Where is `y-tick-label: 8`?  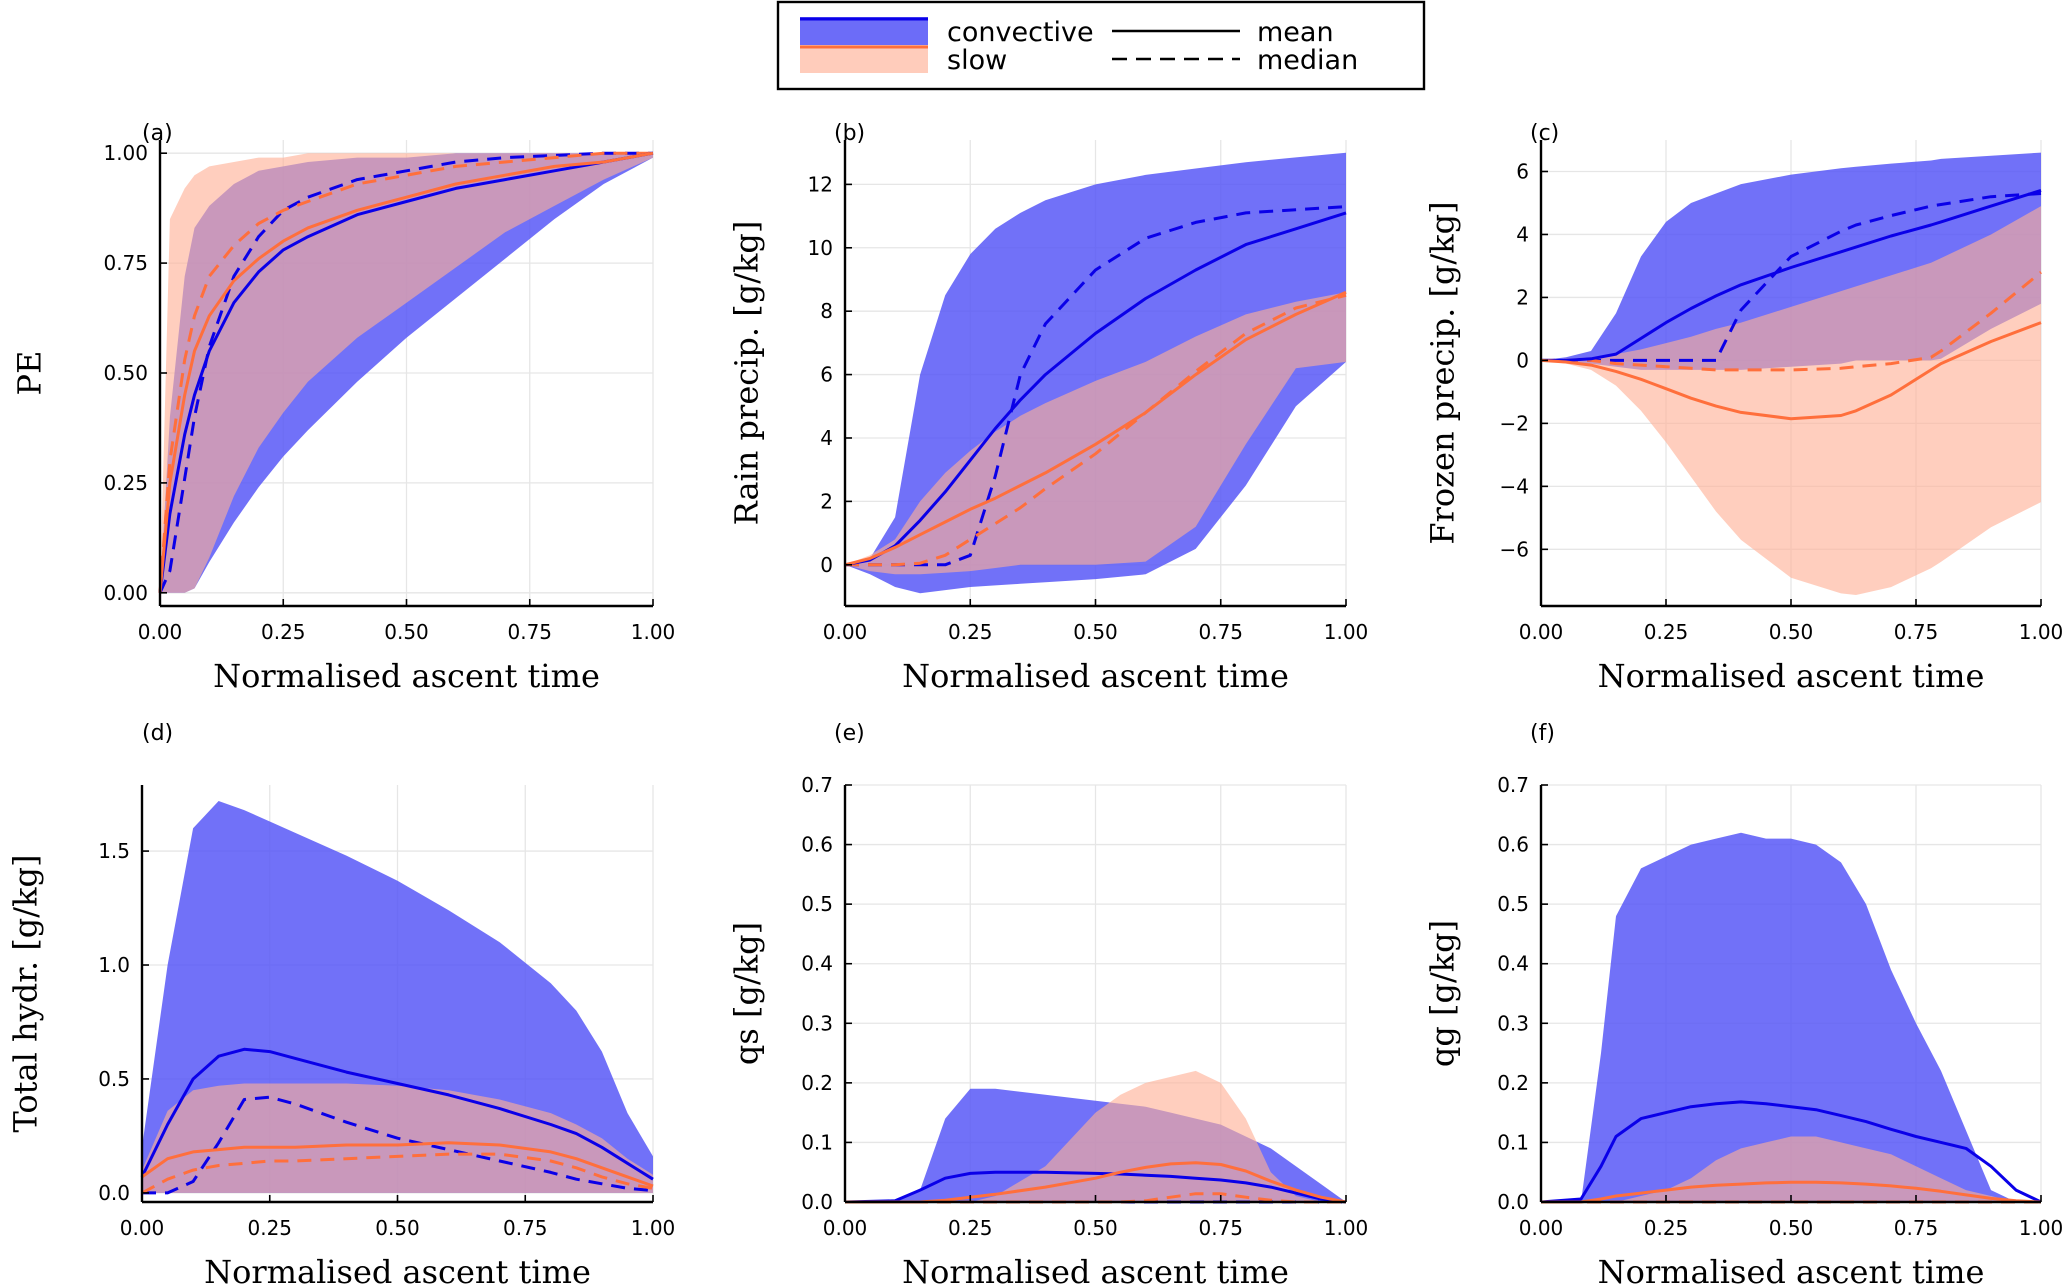 y-tick-label: 8 is located at coordinates (826, 311).